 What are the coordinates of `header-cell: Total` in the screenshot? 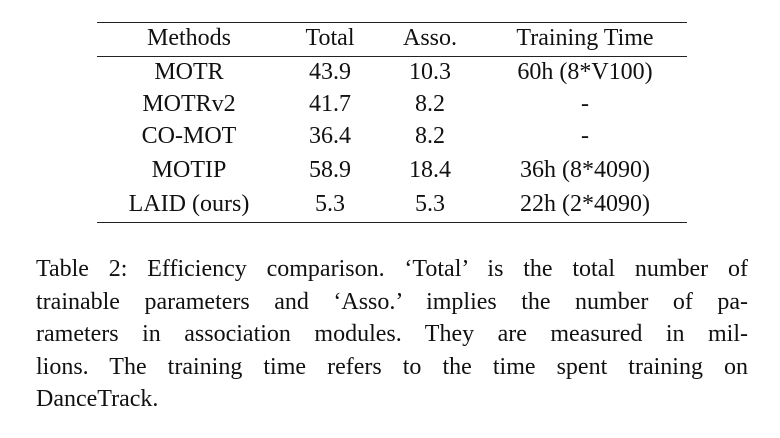 It's located at (330, 38).